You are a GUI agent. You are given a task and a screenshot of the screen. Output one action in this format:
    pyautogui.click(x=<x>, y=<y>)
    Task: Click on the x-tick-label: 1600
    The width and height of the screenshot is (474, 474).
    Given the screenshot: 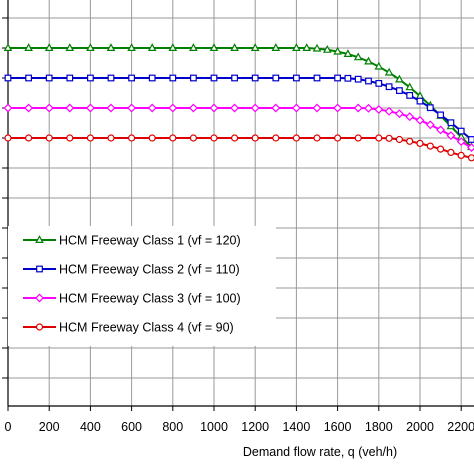 What is the action you would take?
    pyautogui.click(x=338, y=427)
    